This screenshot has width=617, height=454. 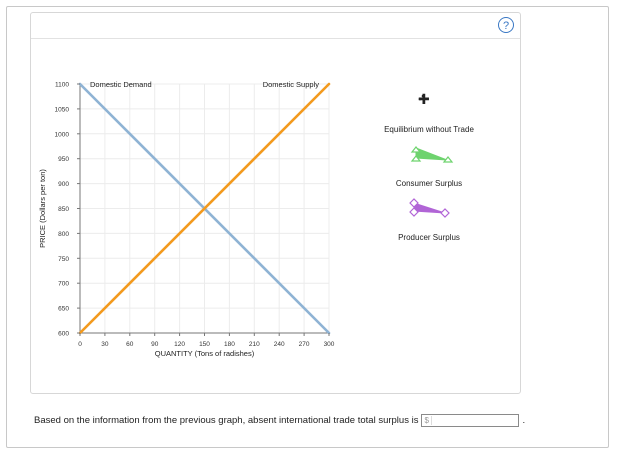 What do you see at coordinates (291, 84) in the screenshot?
I see `supply-curve-label: Domestic Supply` at bounding box center [291, 84].